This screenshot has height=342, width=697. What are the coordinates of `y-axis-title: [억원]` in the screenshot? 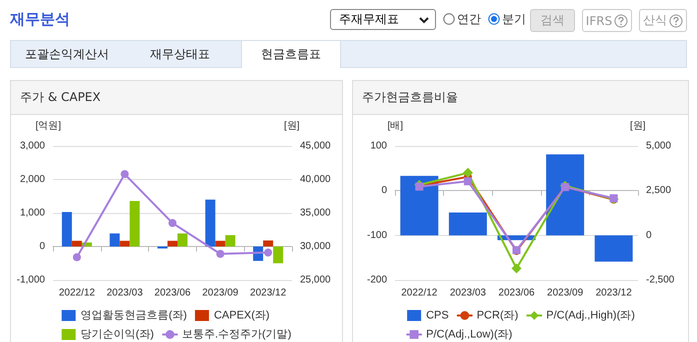 It's located at (48, 126).